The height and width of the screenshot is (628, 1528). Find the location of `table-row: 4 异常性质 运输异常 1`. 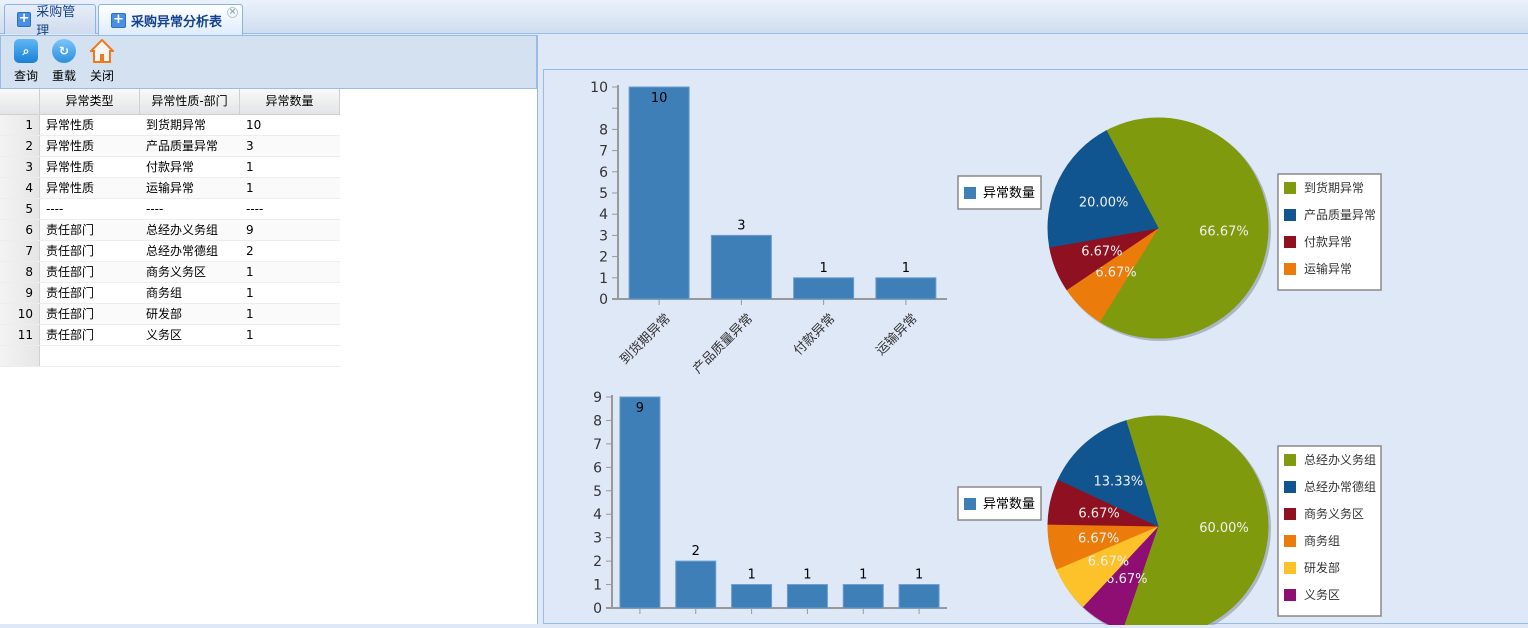

table-row: 4 异常性质 运输异常 1 is located at coordinates (170, 188).